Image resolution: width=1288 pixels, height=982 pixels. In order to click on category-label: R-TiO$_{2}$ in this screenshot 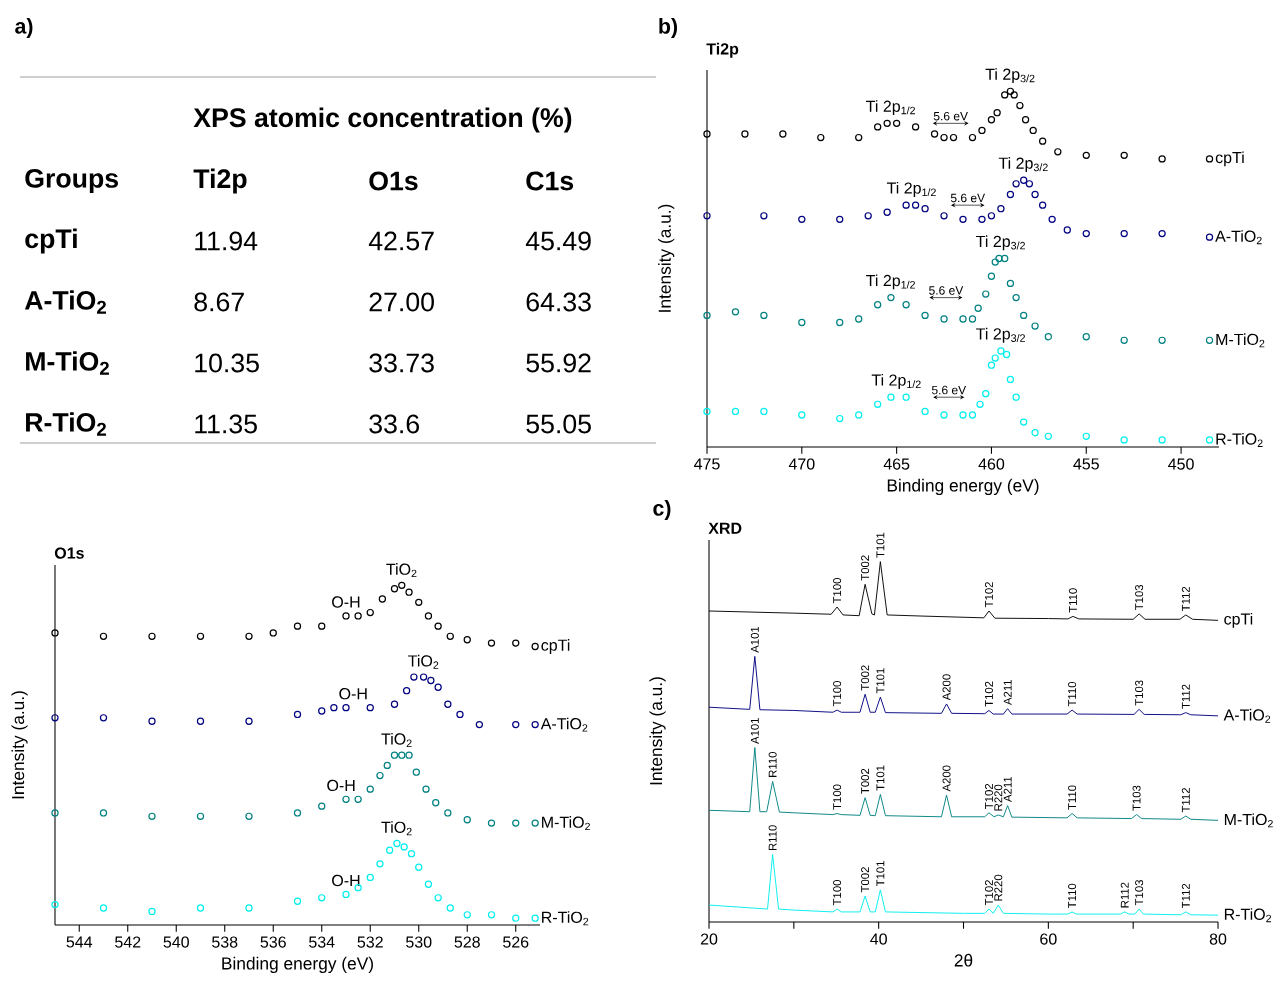, I will do `click(66, 424)`.